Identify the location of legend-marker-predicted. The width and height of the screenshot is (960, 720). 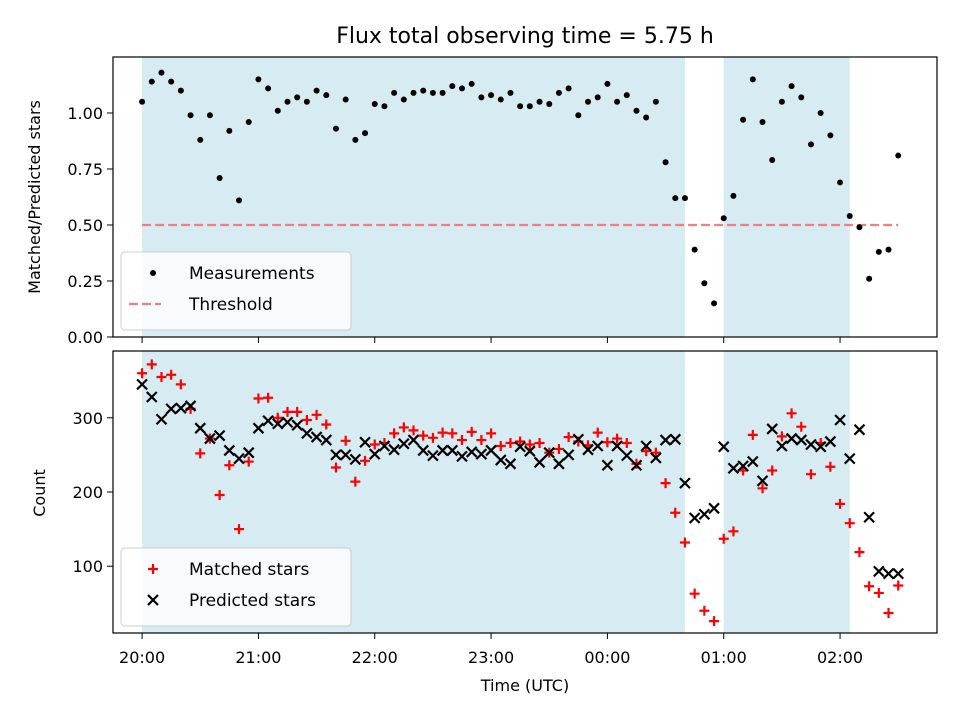
(153, 600).